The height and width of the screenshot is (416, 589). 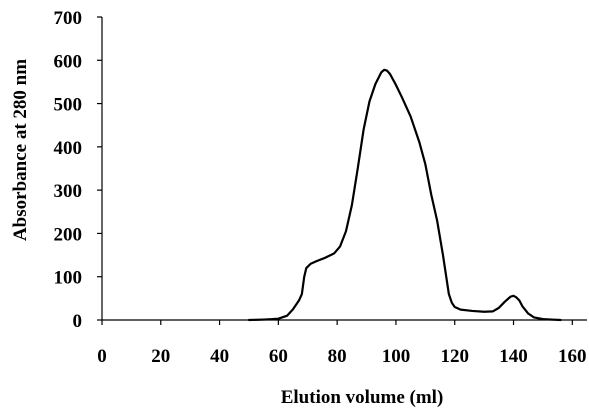 What do you see at coordinates (68, 18) in the screenshot?
I see `y-tick-label: 700` at bounding box center [68, 18].